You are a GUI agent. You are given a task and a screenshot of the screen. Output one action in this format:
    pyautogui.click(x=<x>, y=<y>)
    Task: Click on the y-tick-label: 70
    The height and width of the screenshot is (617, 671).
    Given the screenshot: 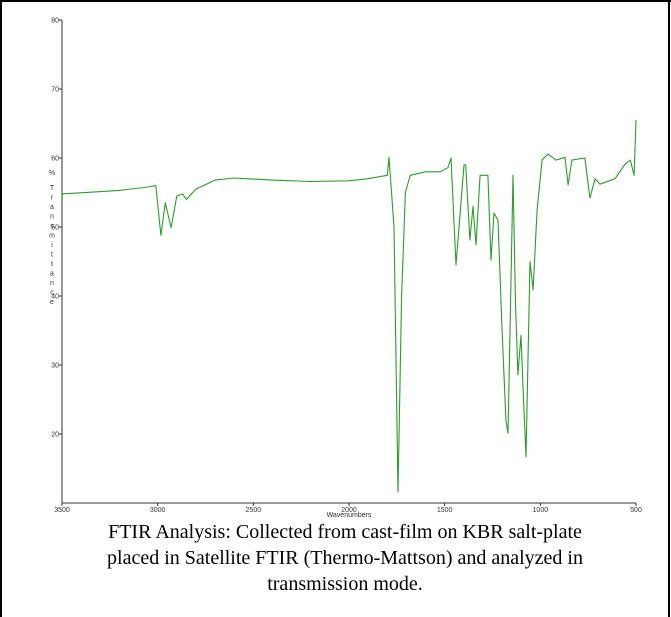 What is the action you would take?
    pyautogui.click(x=55, y=90)
    